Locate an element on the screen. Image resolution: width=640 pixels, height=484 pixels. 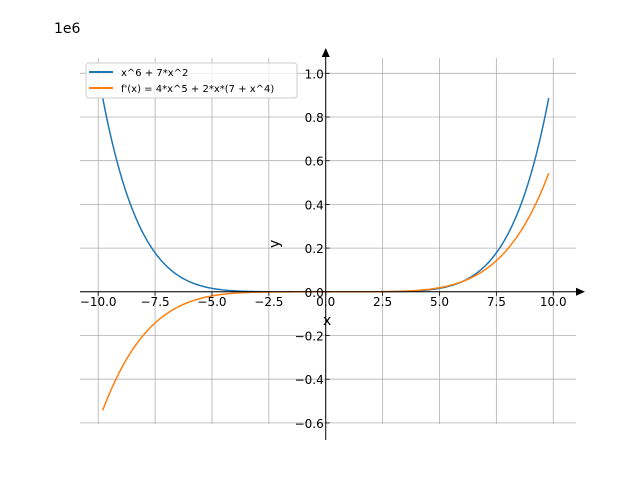
x-tick-label: −7.5 is located at coordinates (155, 302).